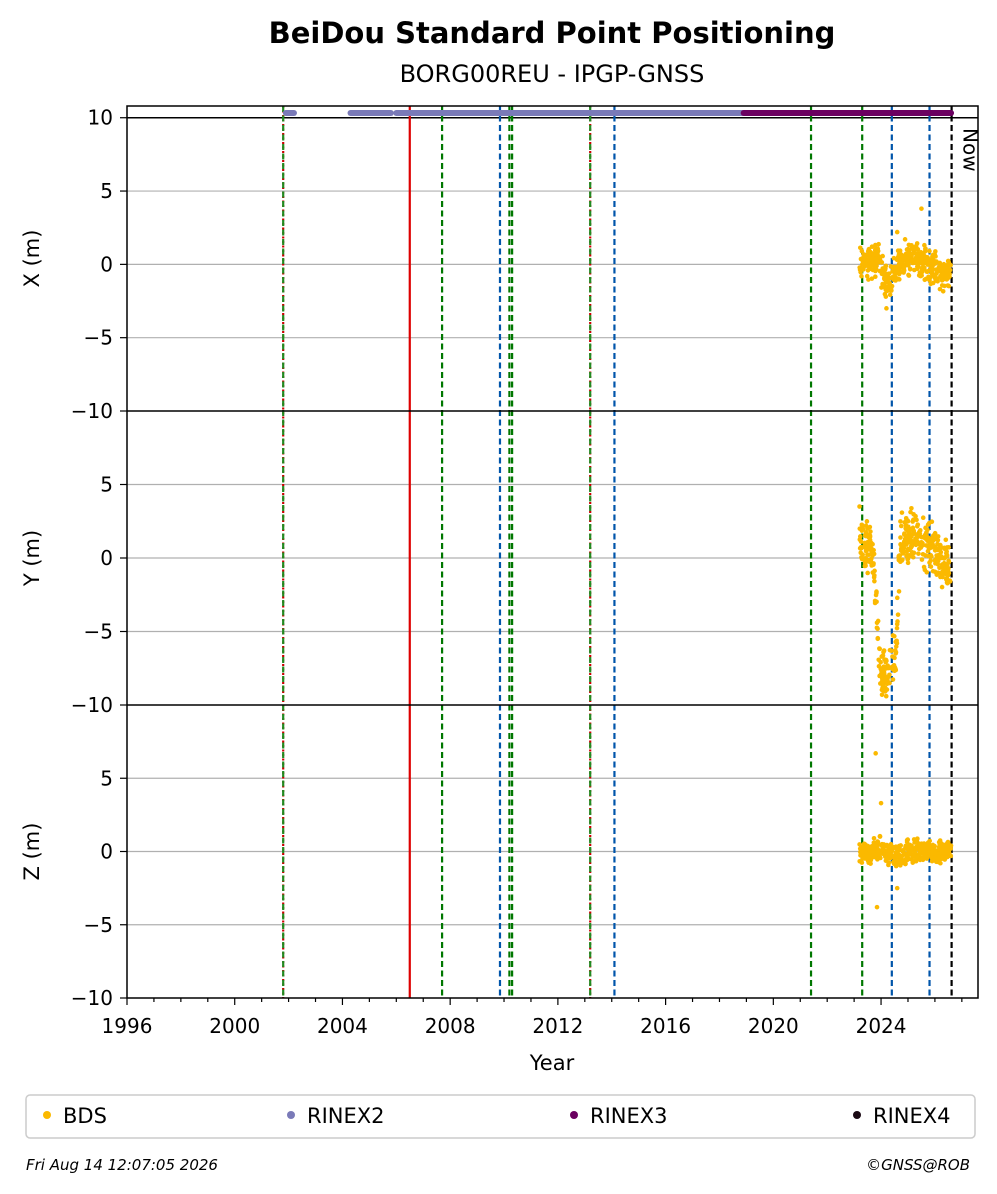  Describe the element at coordinates (122, 1165) in the screenshot. I see `footer-timestamp: Fri Aug 14 12:07:05 2026` at that location.